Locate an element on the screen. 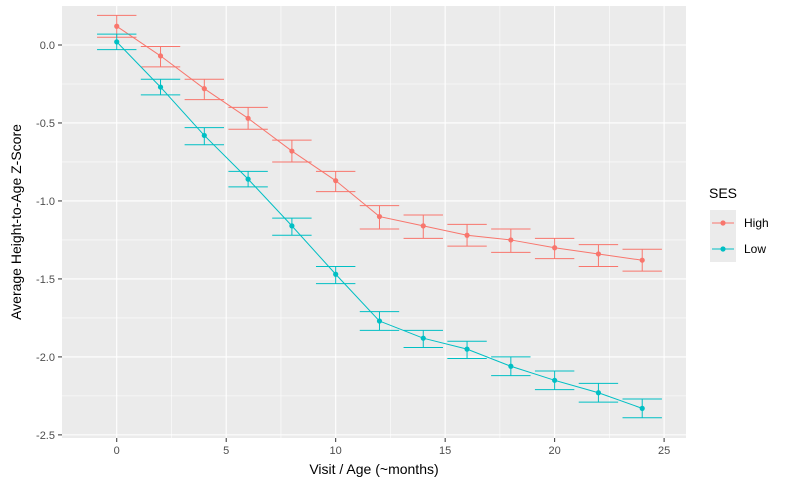 The height and width of the screenshot is (486, 787). y-tick-label: -0.5 is located at coordinates (45, 124).